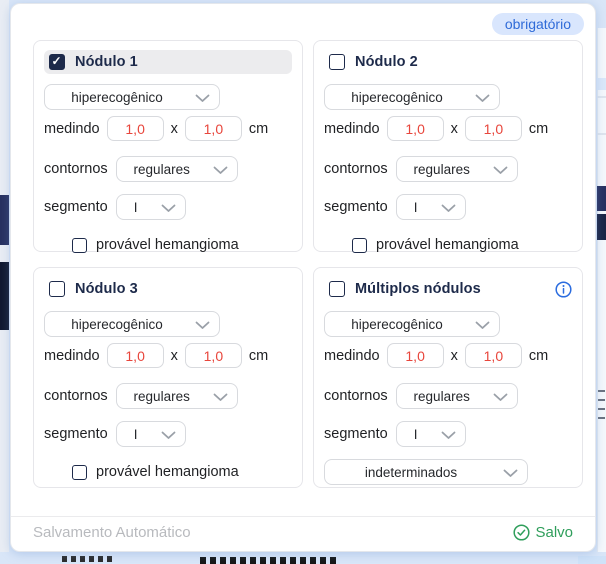 The image size is (606, 564). Describe the element at coordinates (554, 532) in the screenshot. I see `saved-label: Salvo` at that location.